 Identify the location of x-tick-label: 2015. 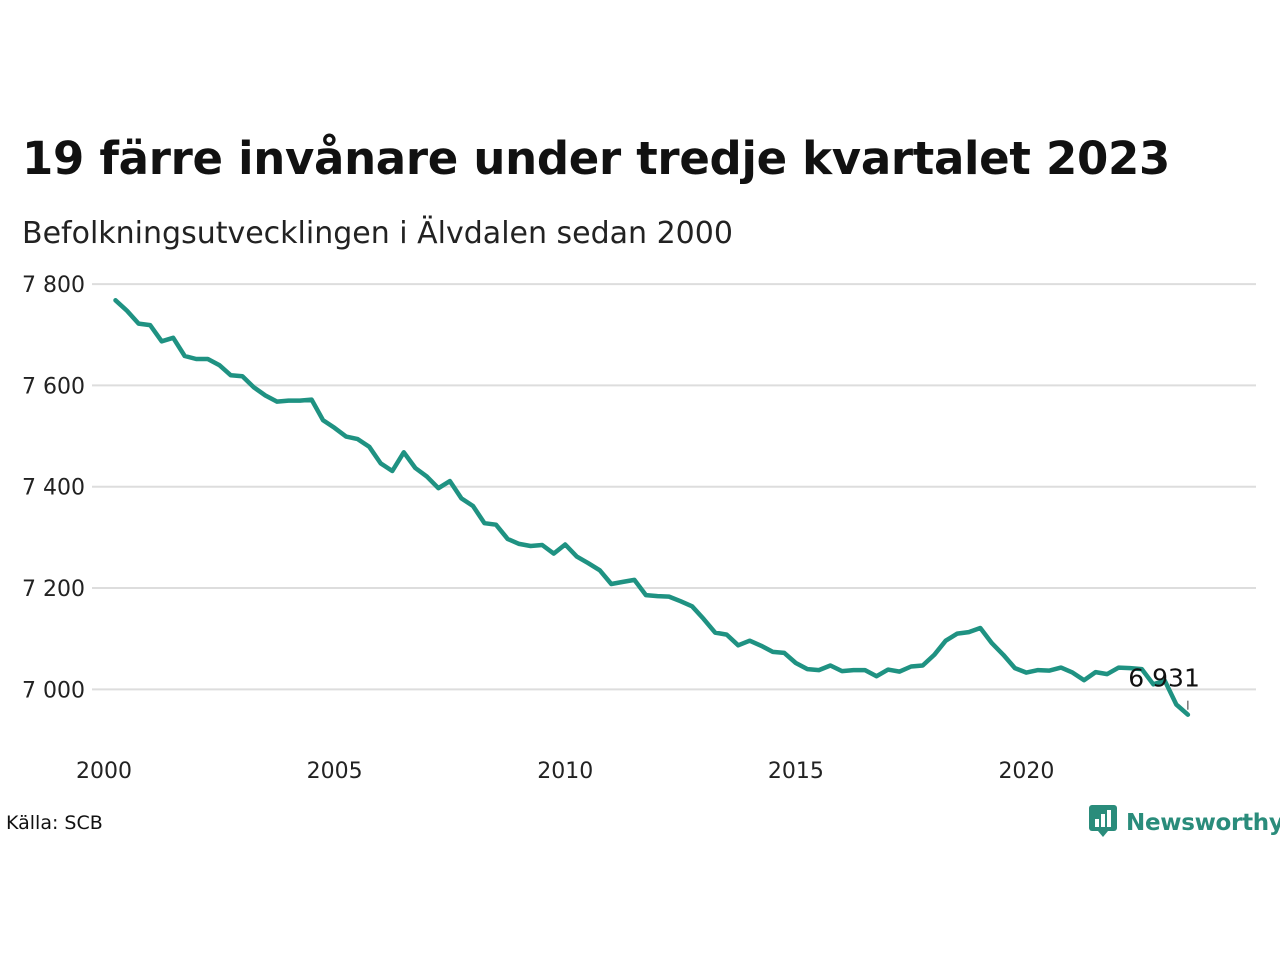
(796, 771).